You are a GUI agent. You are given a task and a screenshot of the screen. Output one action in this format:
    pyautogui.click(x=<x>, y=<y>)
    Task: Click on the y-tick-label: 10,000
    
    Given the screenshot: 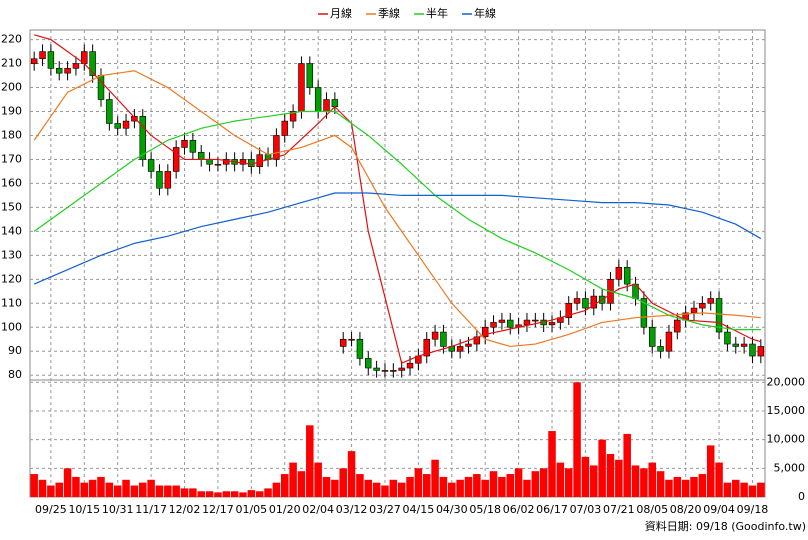 What is the action you would take?
    pyautogui.click(x=786, y=439)
    